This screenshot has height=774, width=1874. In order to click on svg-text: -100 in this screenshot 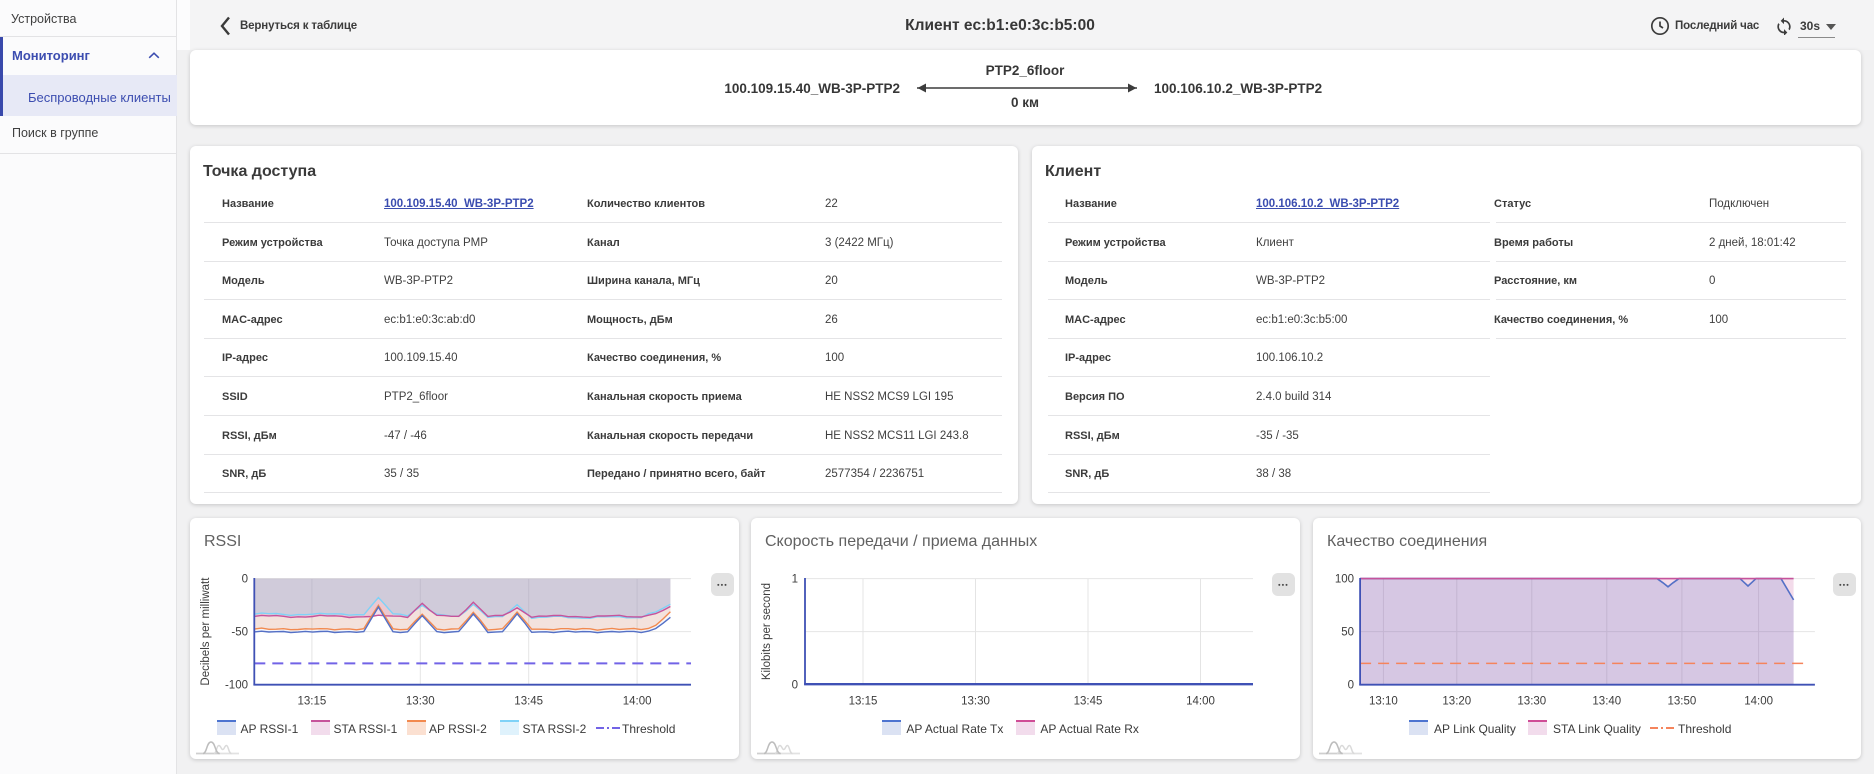, I will do `click(236, 686)`.